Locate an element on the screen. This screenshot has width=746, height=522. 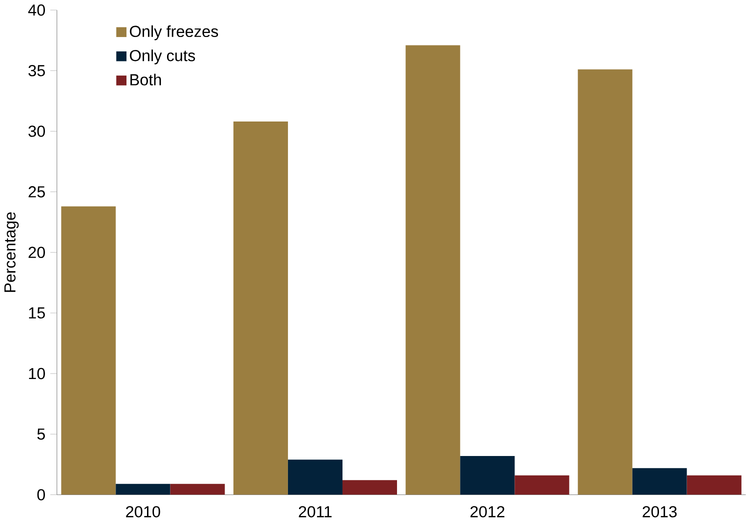
y-axis-title: Percentage is located at coordinates (11, 252).